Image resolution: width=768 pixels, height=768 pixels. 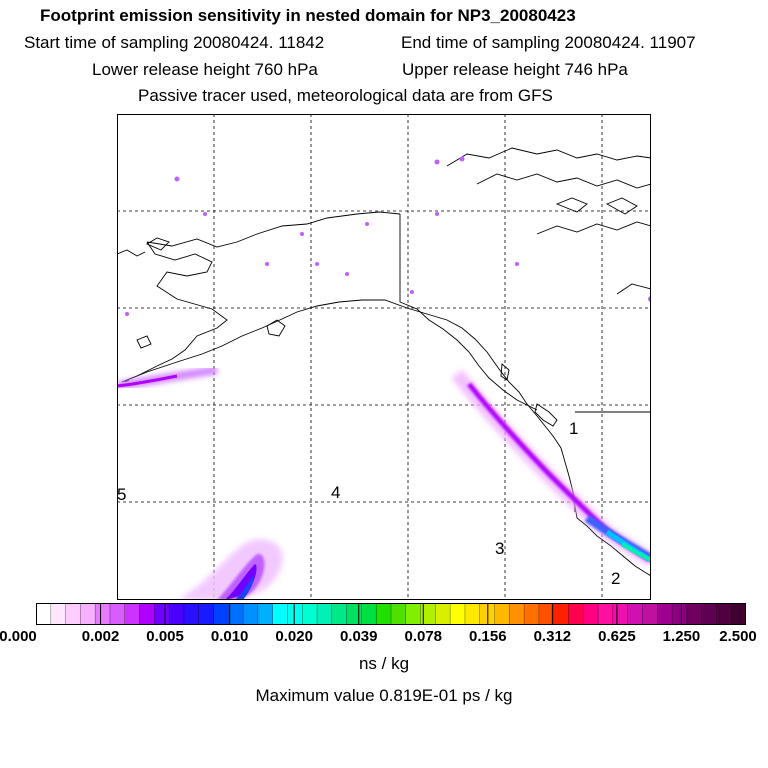 I want to click on colorbar-tick-label: 0.010, so click(x=229, y=636).